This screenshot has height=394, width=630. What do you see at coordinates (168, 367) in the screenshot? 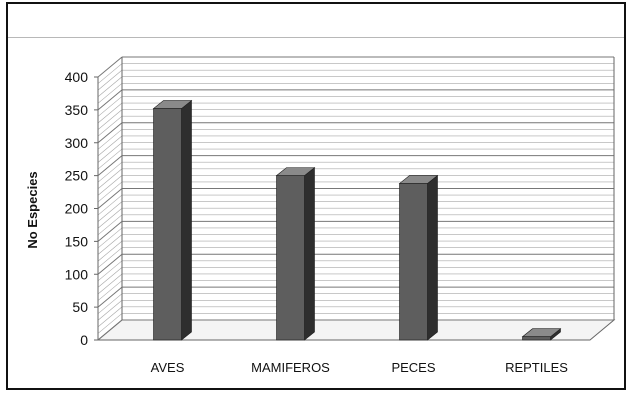
I see `x-tick-label: AVES` at bounding box center [168, 367].